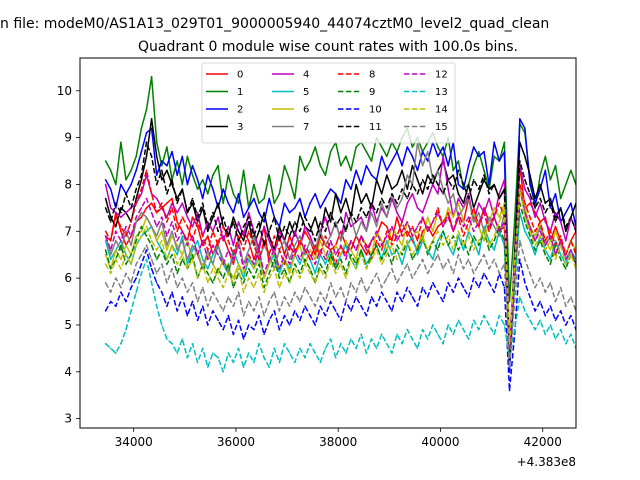 Image resolution: width=640 pixels, height=480 pixels. What do you see at coordinates (328, 103) in the screenshot?
I see `legend-box` at bounding box center [328, 103].